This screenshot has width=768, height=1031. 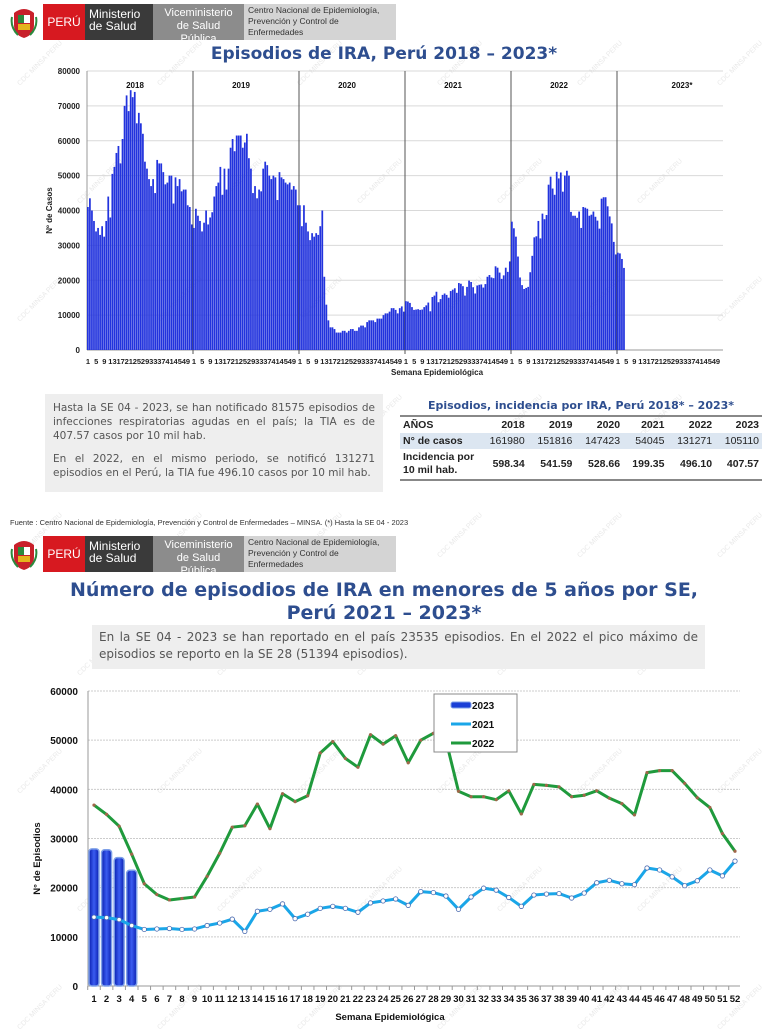 What do you see at coordinates (571, 999) in the screenshot?
I see `x-tick-label: 39` at bounding box center [571, 999].